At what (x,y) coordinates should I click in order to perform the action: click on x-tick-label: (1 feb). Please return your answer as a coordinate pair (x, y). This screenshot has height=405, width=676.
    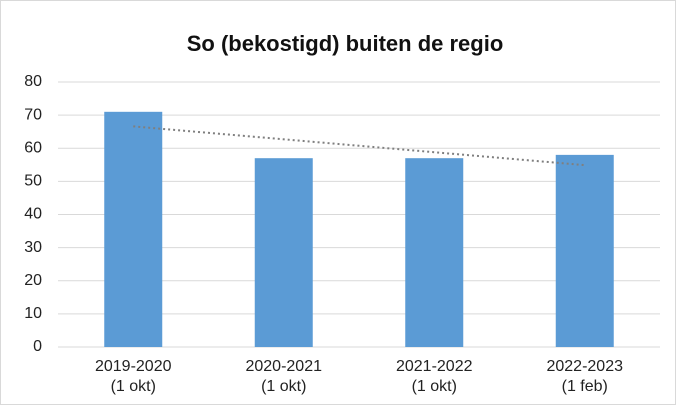
    Looking at the image, I should click on (585, 386).